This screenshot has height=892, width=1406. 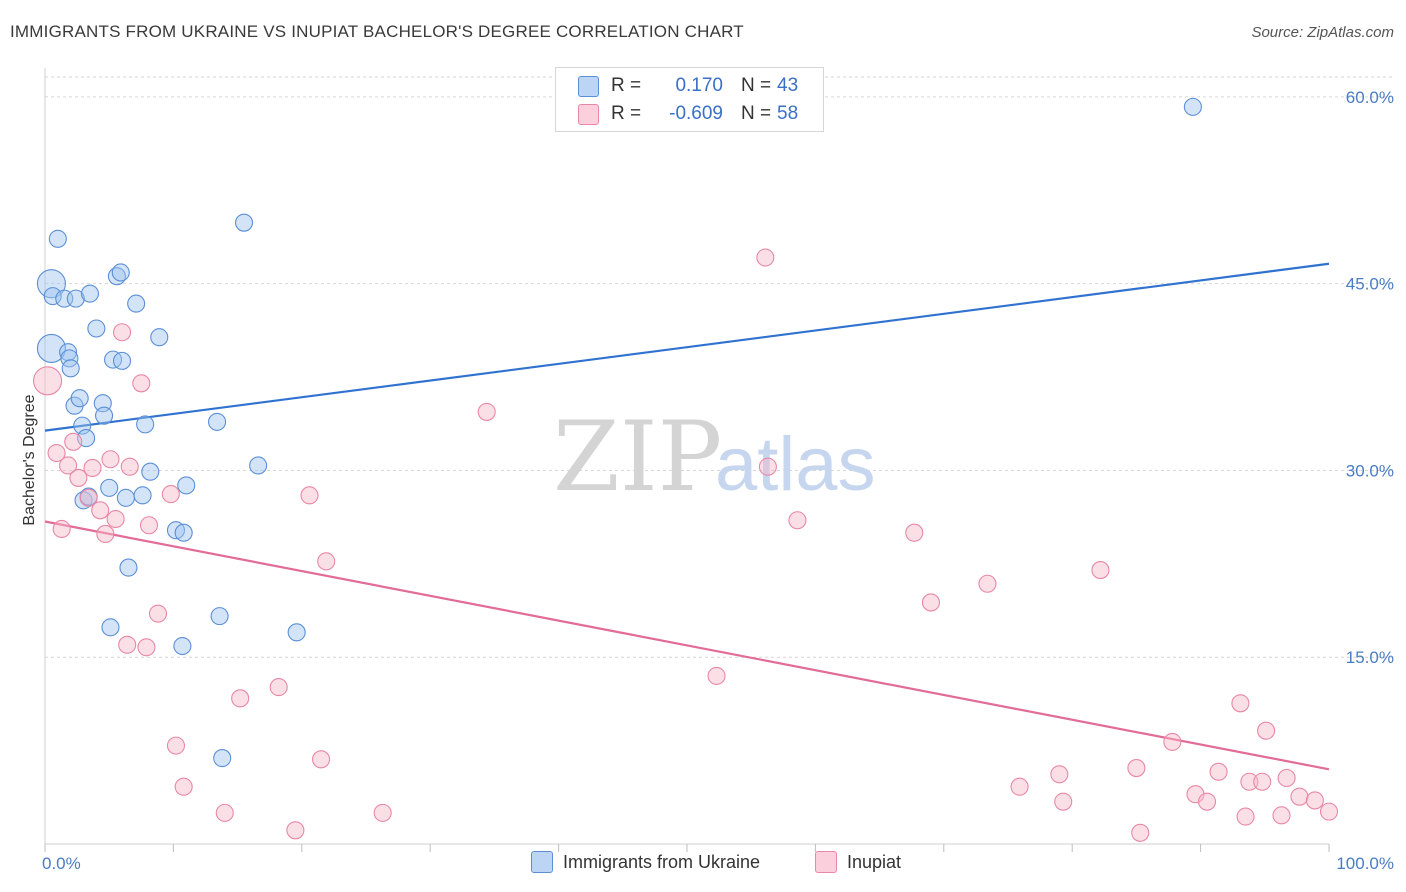 What do you see at coordinates (29, 459) in the screenshot?
I see `y-axis-label: Bachelor's Degree` at bounding box center [29, 459].